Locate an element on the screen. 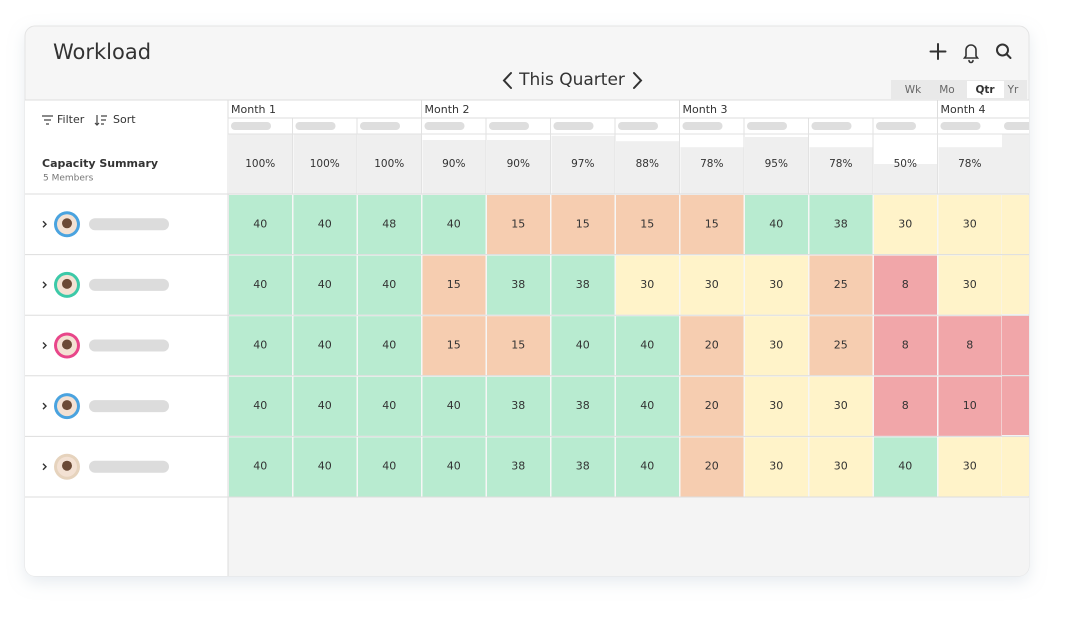  prev-button is located at coordinates (507, 80).